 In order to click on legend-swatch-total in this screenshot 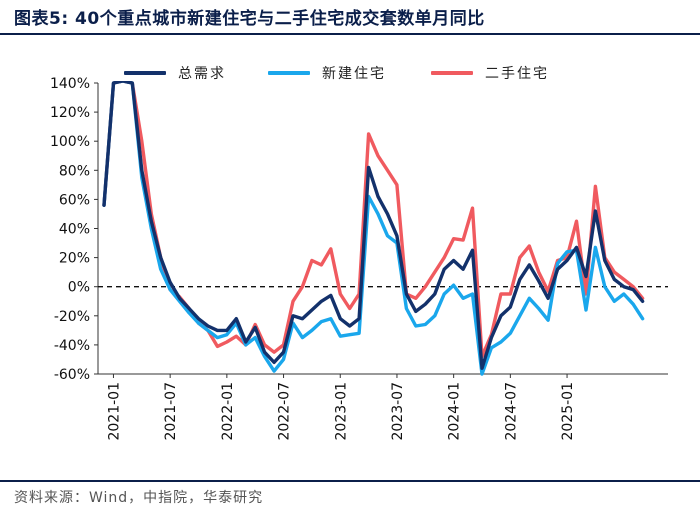, I will do `click(145, 73)`.